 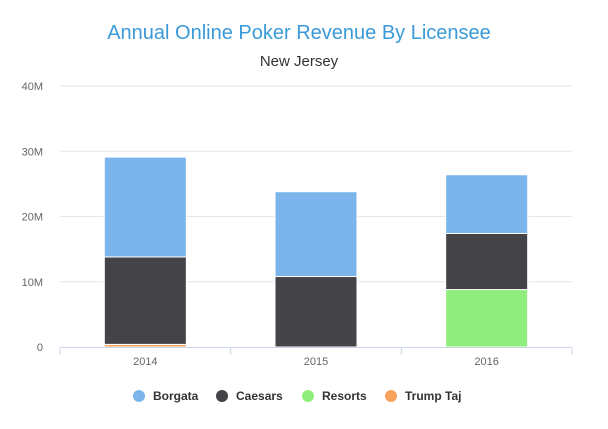 What do you see at coordinates (40, 348) in the screenshot?
I see `y-tick-label: 0` at bounding box center [40, 348].